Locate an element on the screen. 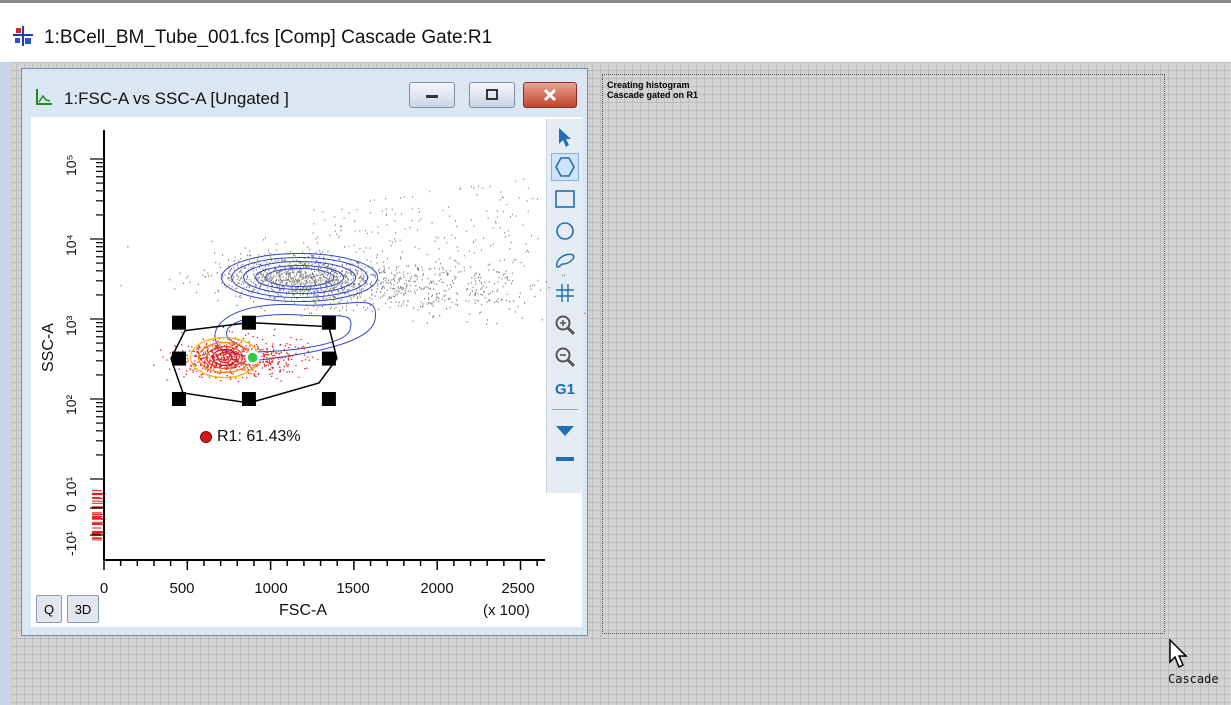  ellipse-gate-tool is located at coordinates (565, 231).